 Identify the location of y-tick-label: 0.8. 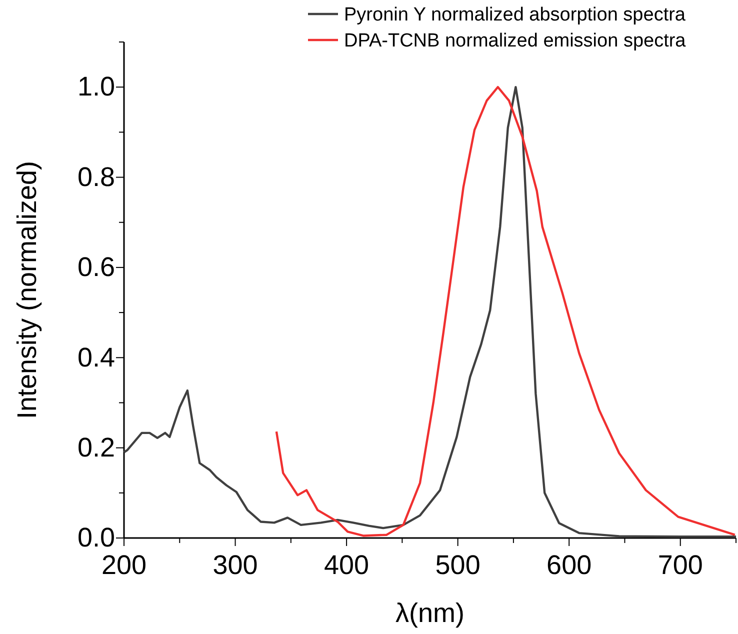
(96, 177).